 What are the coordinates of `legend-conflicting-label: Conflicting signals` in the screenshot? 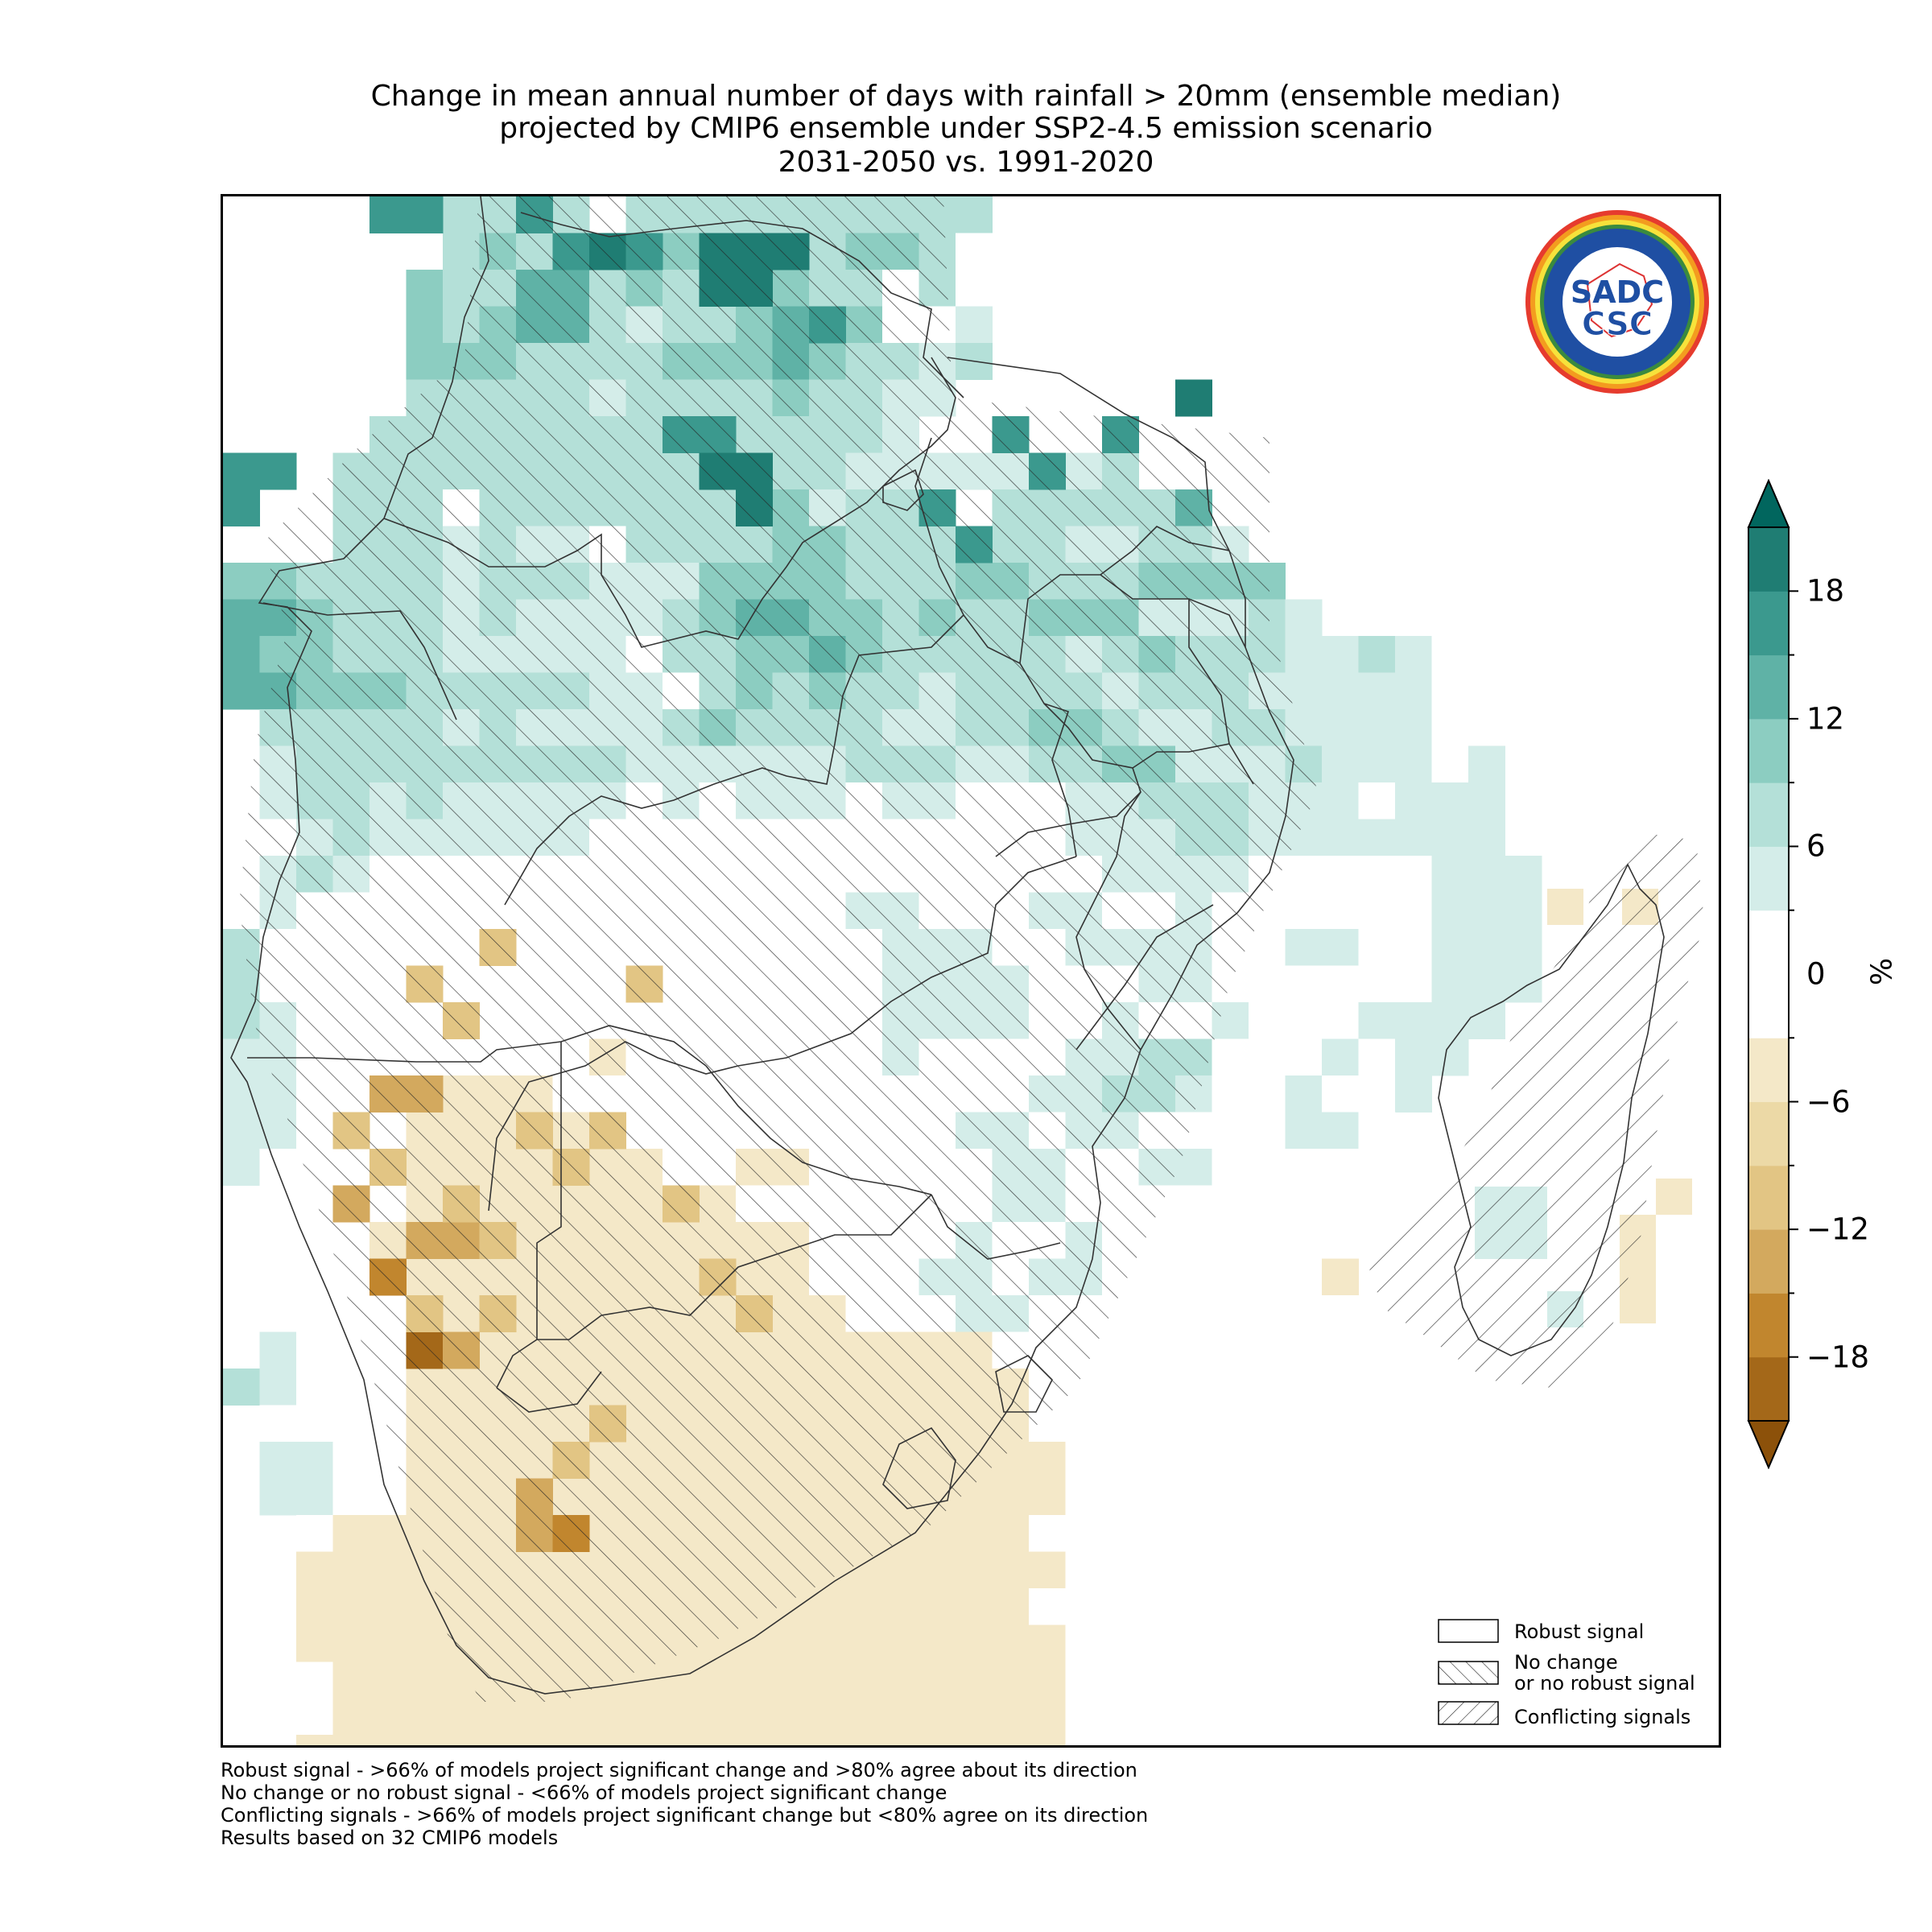 It's located at (1602, 1717).